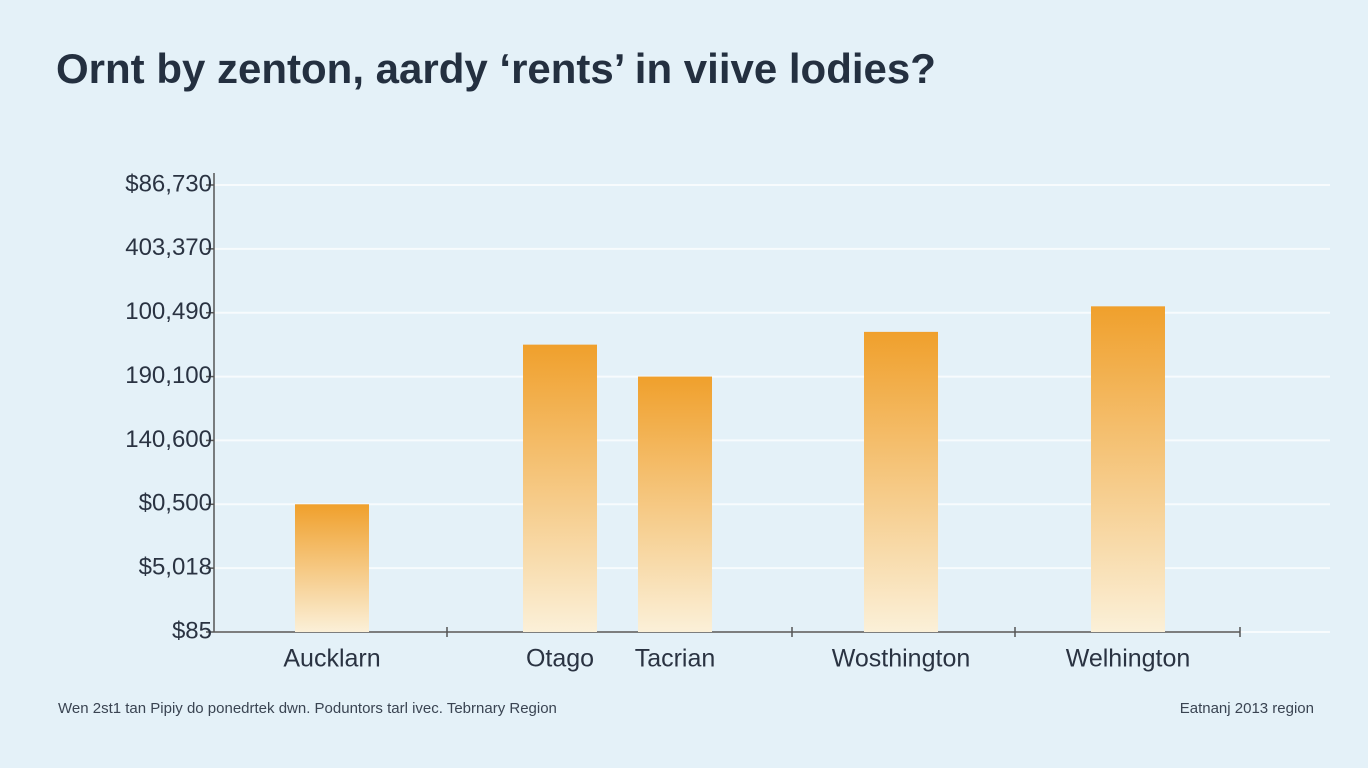 The width and height of the screenshot is (1368, 768). Describe the element at coordinates (1128, 659) in the screenshot. I see `x-tick-label: Welhington` at that location.